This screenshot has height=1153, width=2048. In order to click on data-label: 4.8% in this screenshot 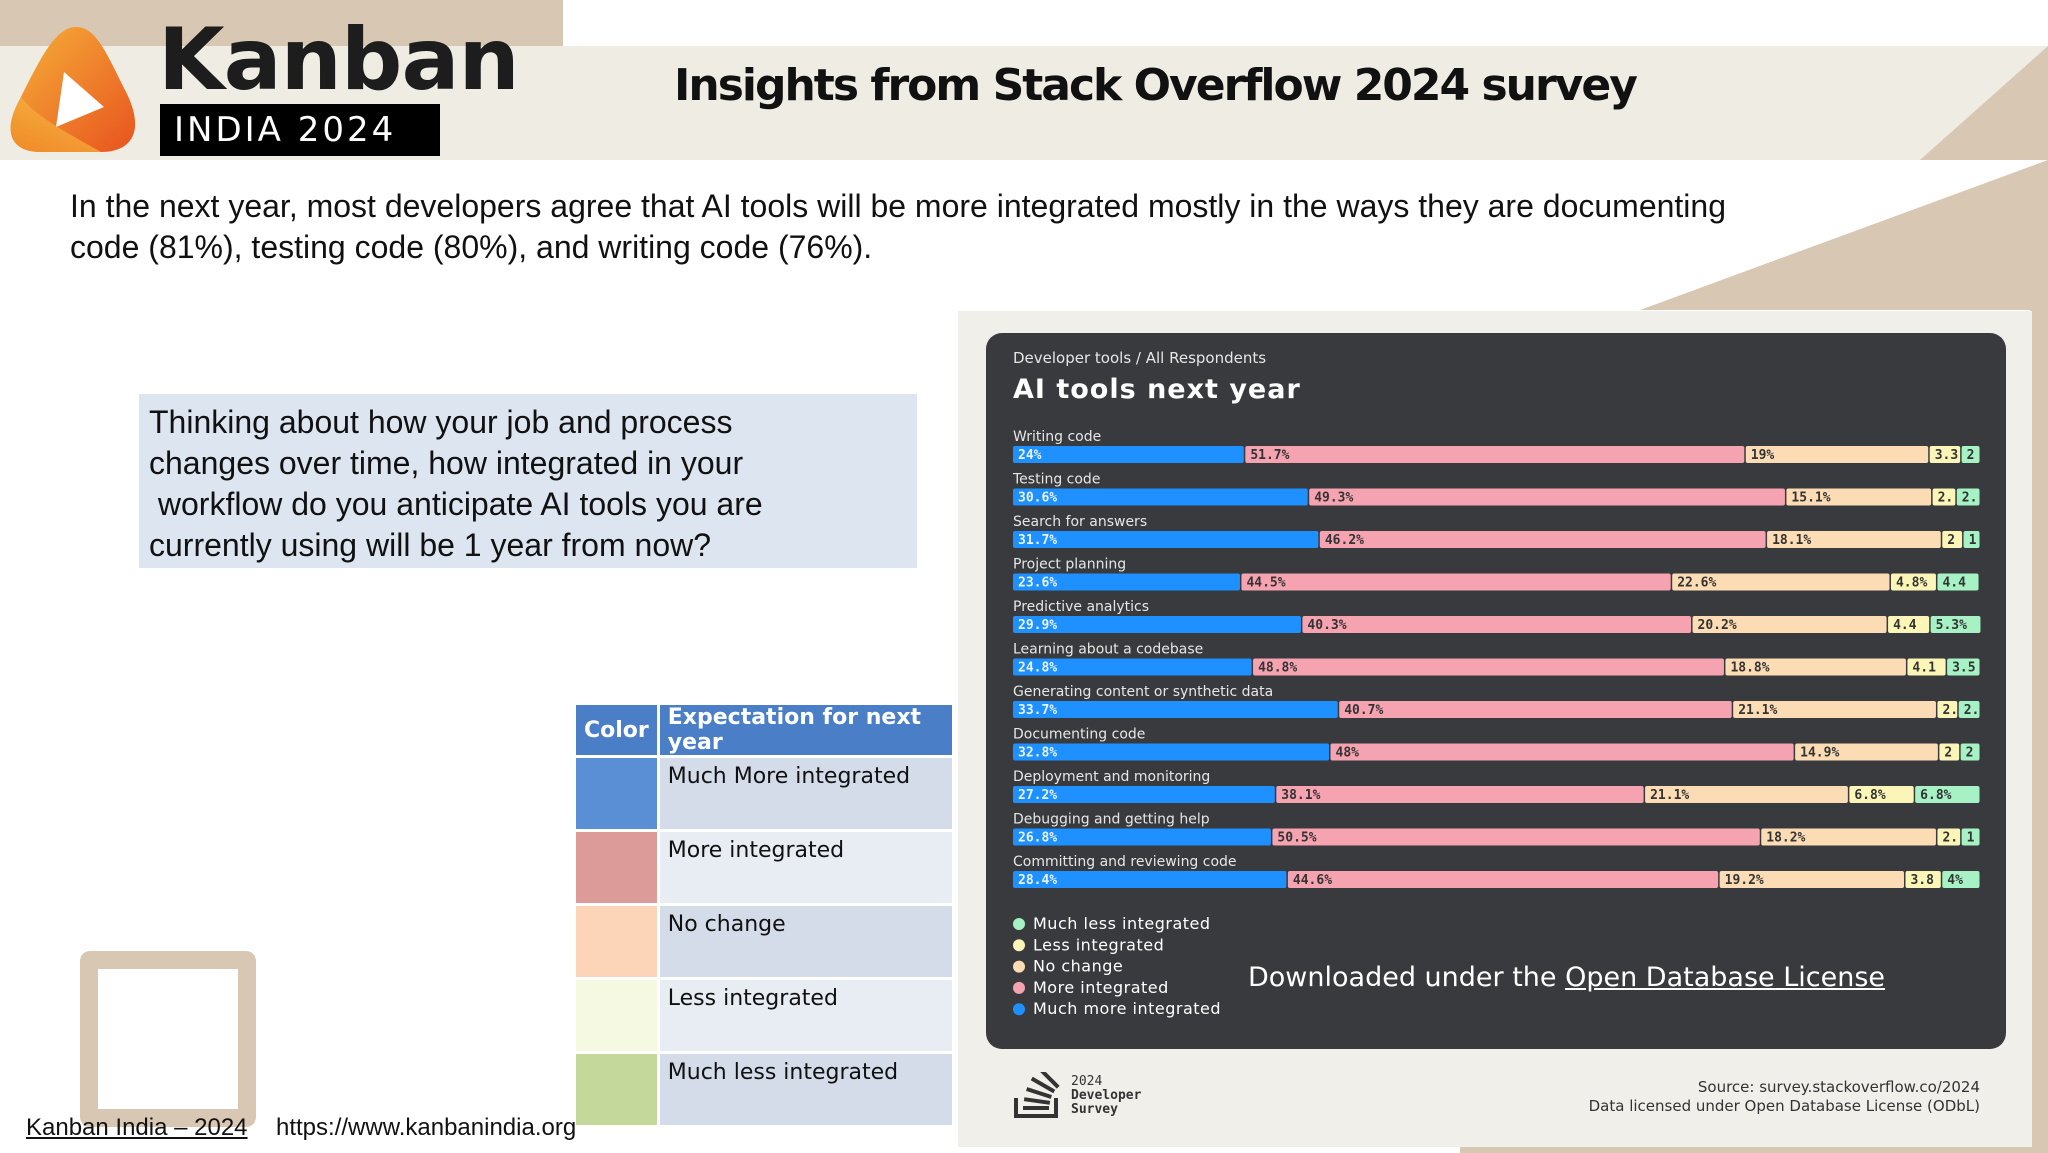, I will do `click(1911, 583)`.